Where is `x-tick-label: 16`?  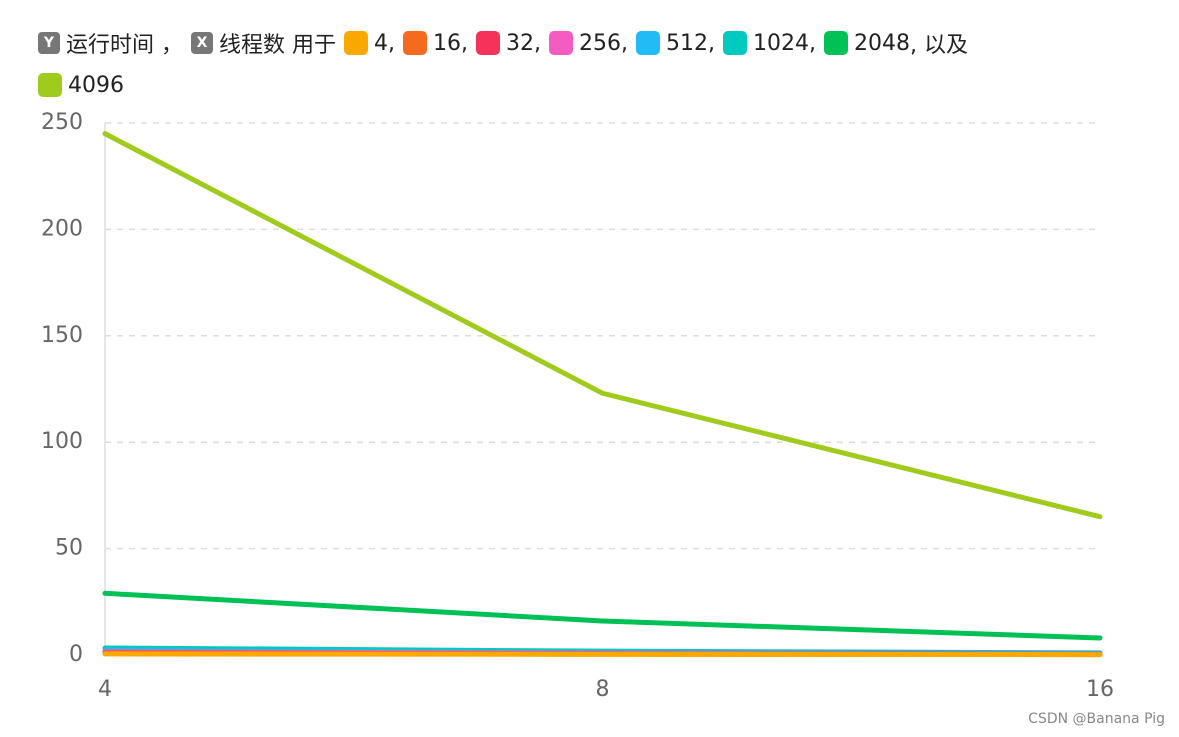 x-tick-label: 16 is located at coordinates (1100, 689).